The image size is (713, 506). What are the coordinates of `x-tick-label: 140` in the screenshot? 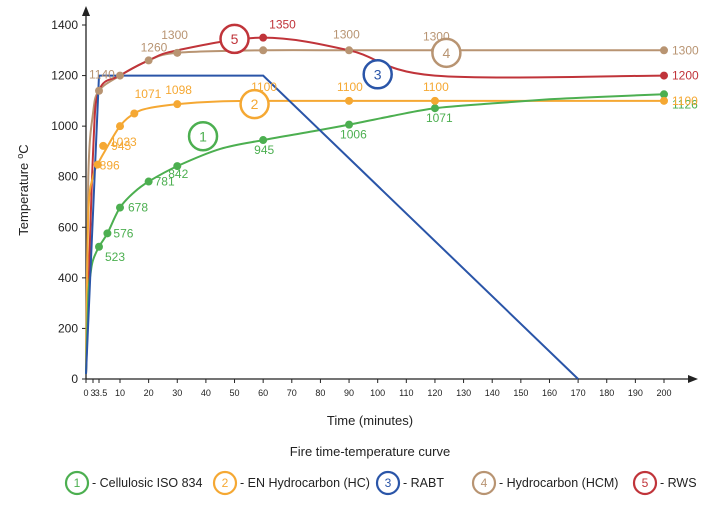 It's located at (492, 393).